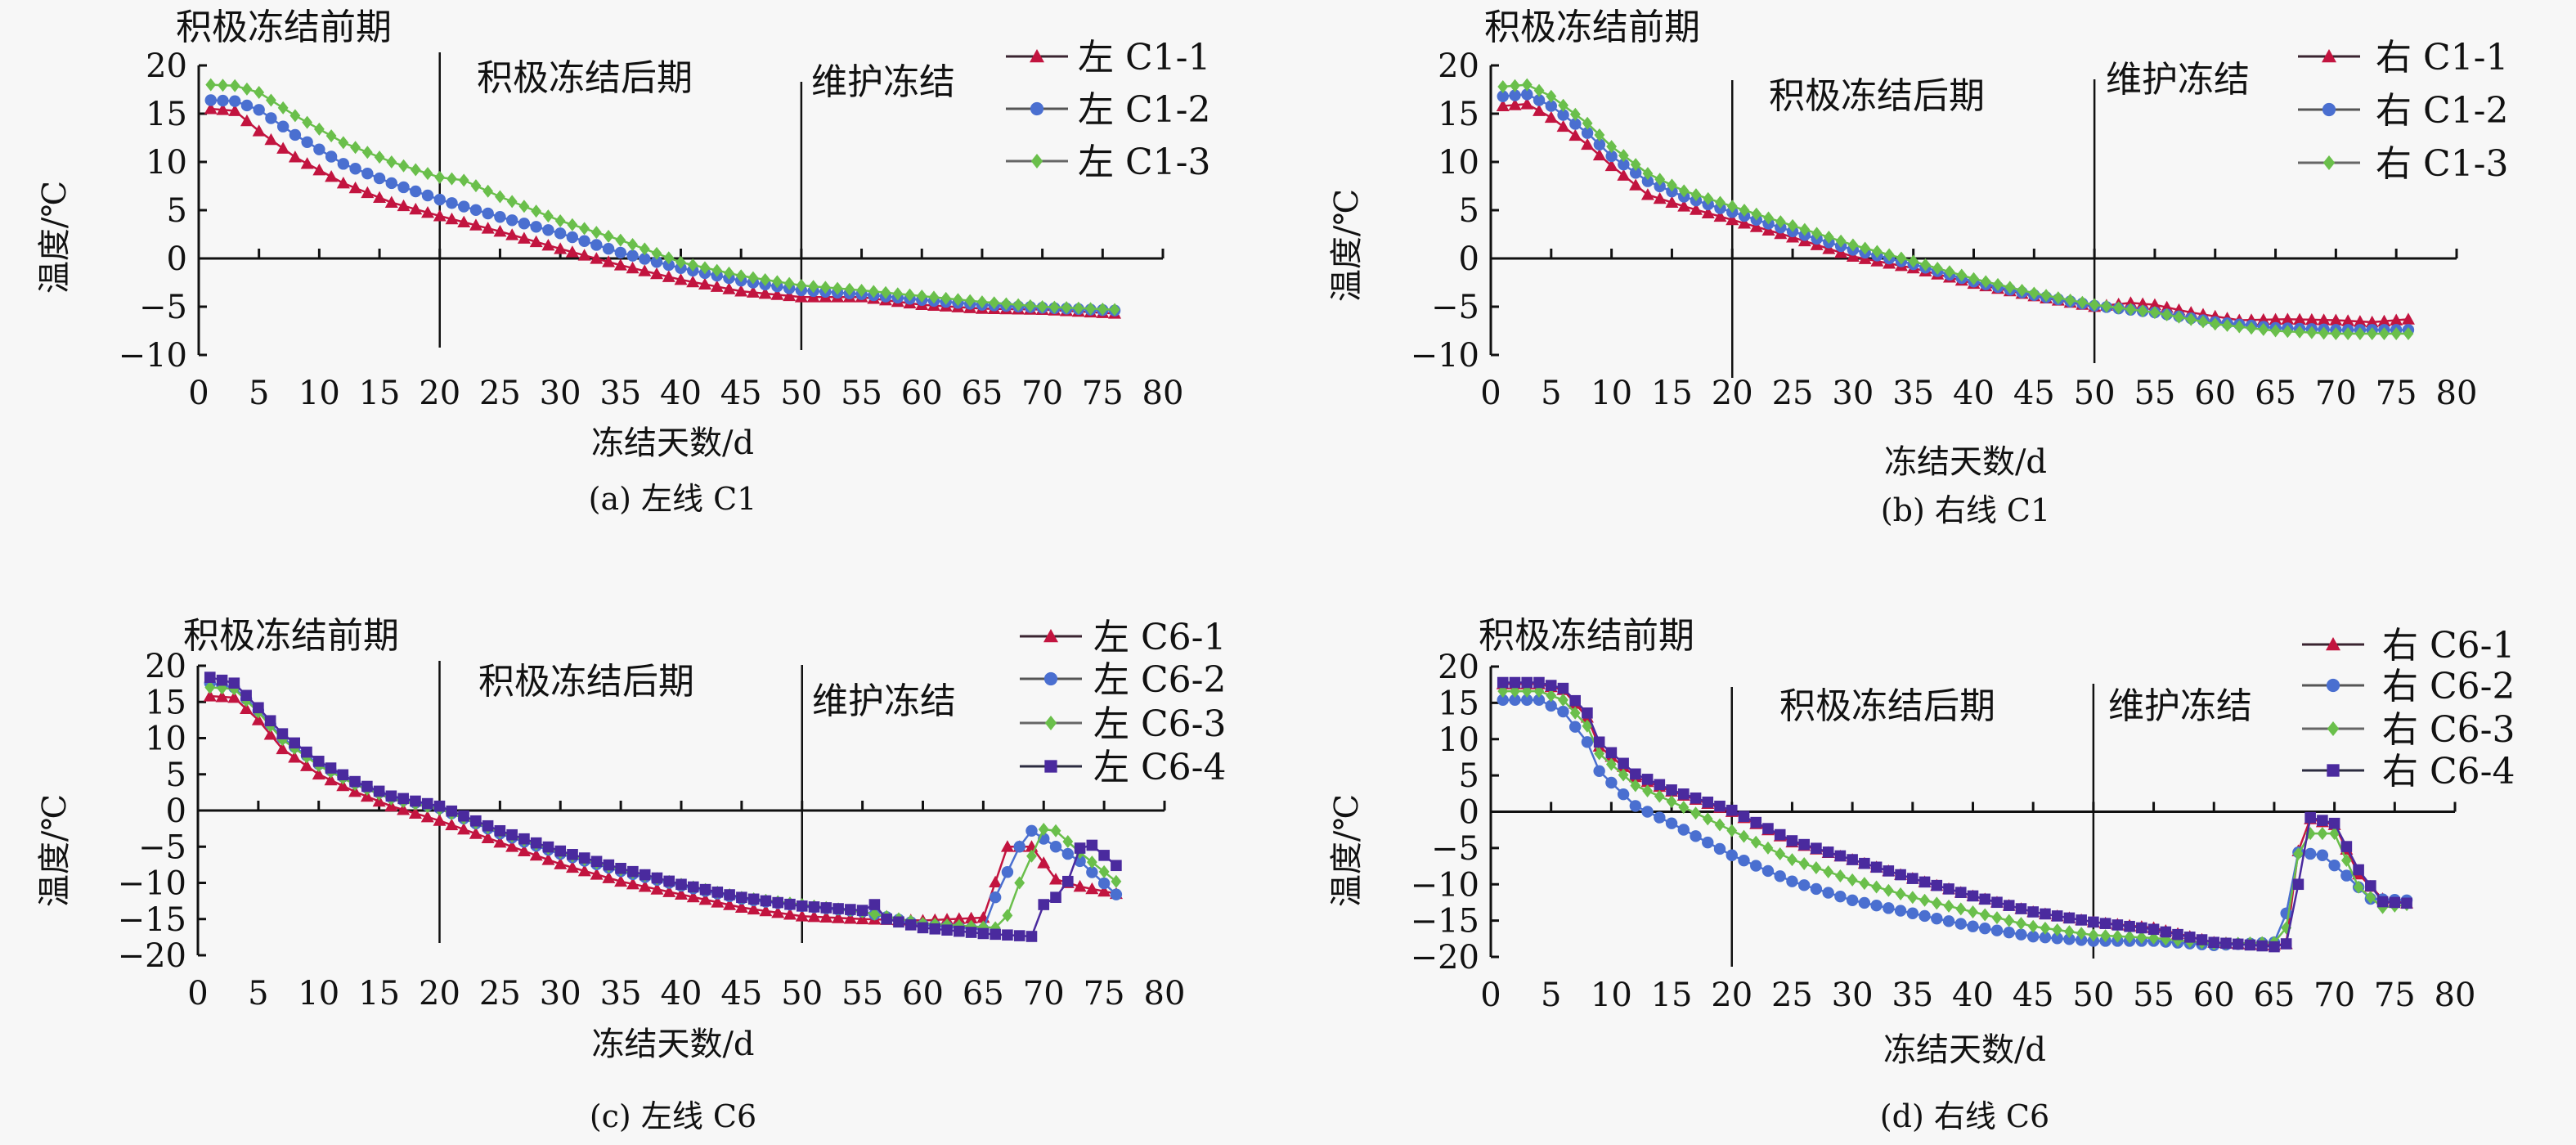  Describe the element at coordinates (1042, 393) in the screenshot. I see `x-tick-label: 70` at that location.